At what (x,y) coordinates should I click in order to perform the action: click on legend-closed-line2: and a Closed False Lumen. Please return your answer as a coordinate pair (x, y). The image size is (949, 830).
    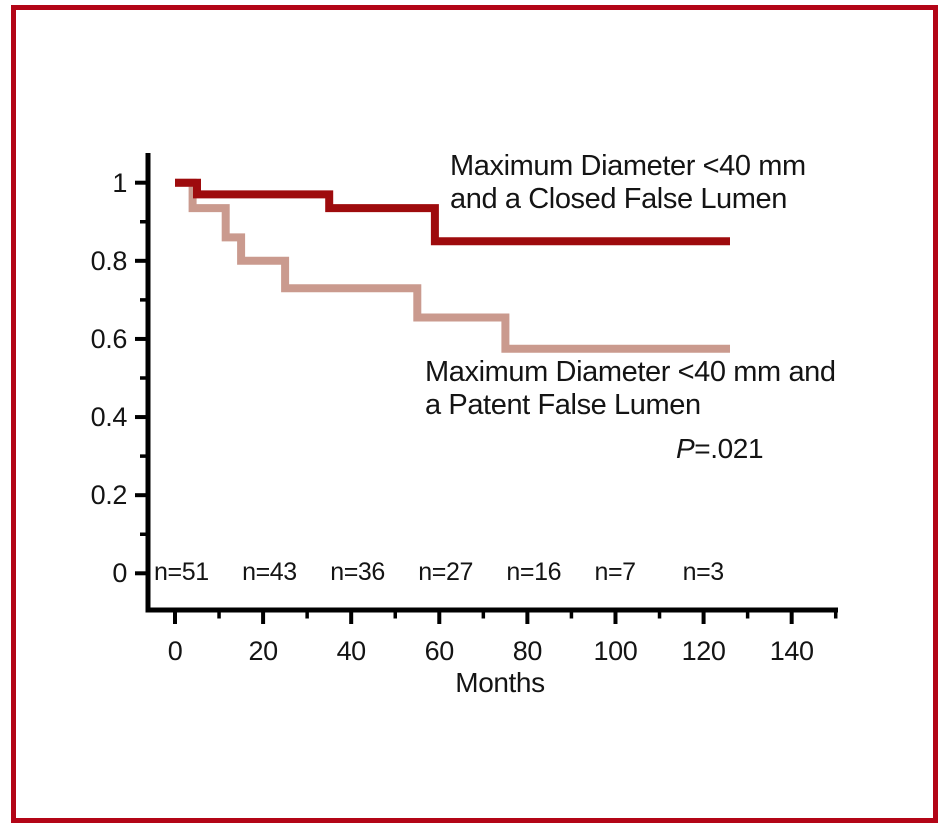
    Looking at the image, I should click on (618, 199).